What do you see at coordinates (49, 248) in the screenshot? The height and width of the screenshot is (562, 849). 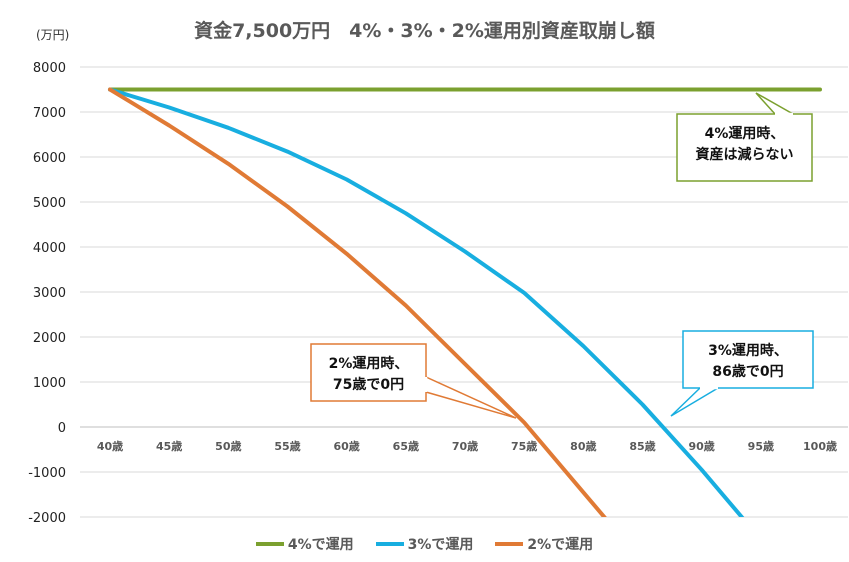 I see `y-tick-label: 4000` at bounding box center [49, 248].